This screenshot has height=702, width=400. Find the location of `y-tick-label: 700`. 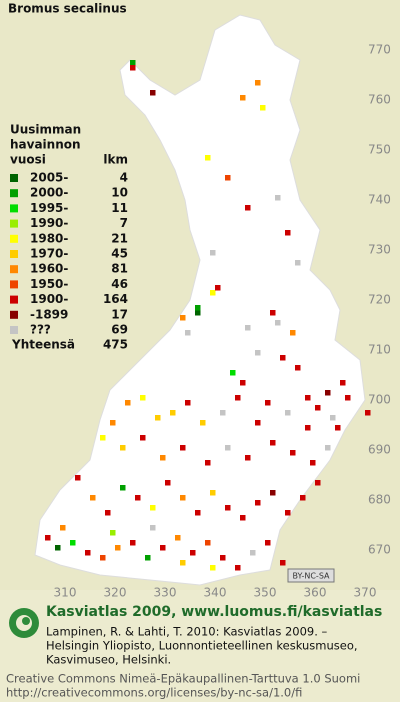

y-tick-label: 700 is located at coordinates (379, 400).